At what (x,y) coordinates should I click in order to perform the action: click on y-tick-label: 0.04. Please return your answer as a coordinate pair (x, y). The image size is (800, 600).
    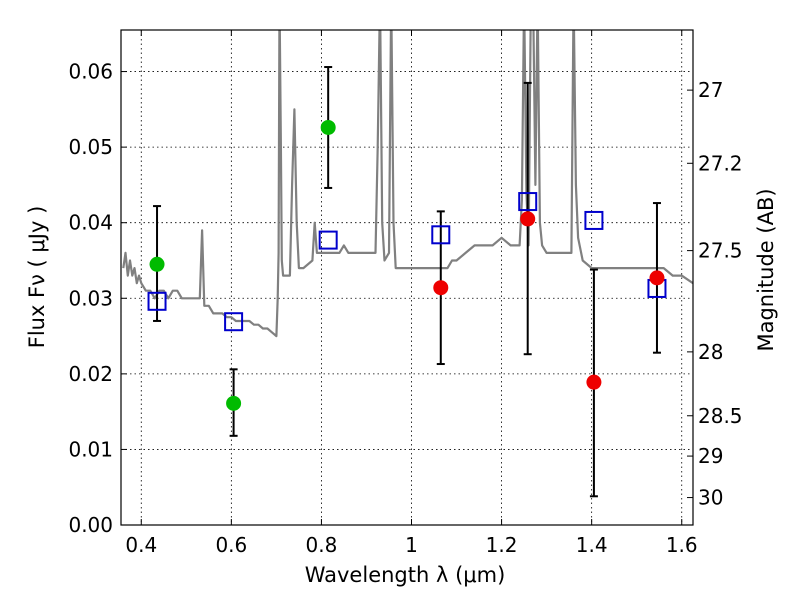
    Looking at the image, I should click on (90, 223).